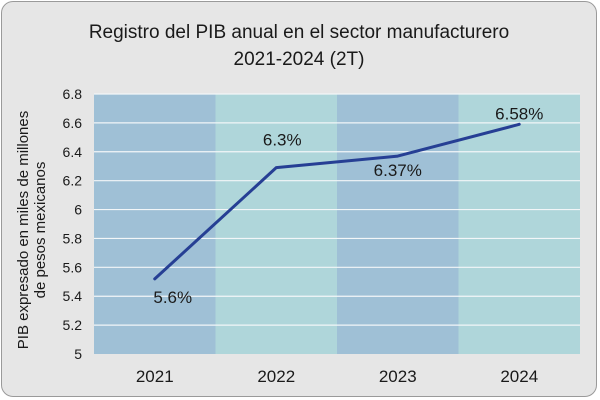 The image size is (600, 400). Describe the element at coordinates (73, 296) in the screenshot. I see `y-tick-label: 5.4` at that location.